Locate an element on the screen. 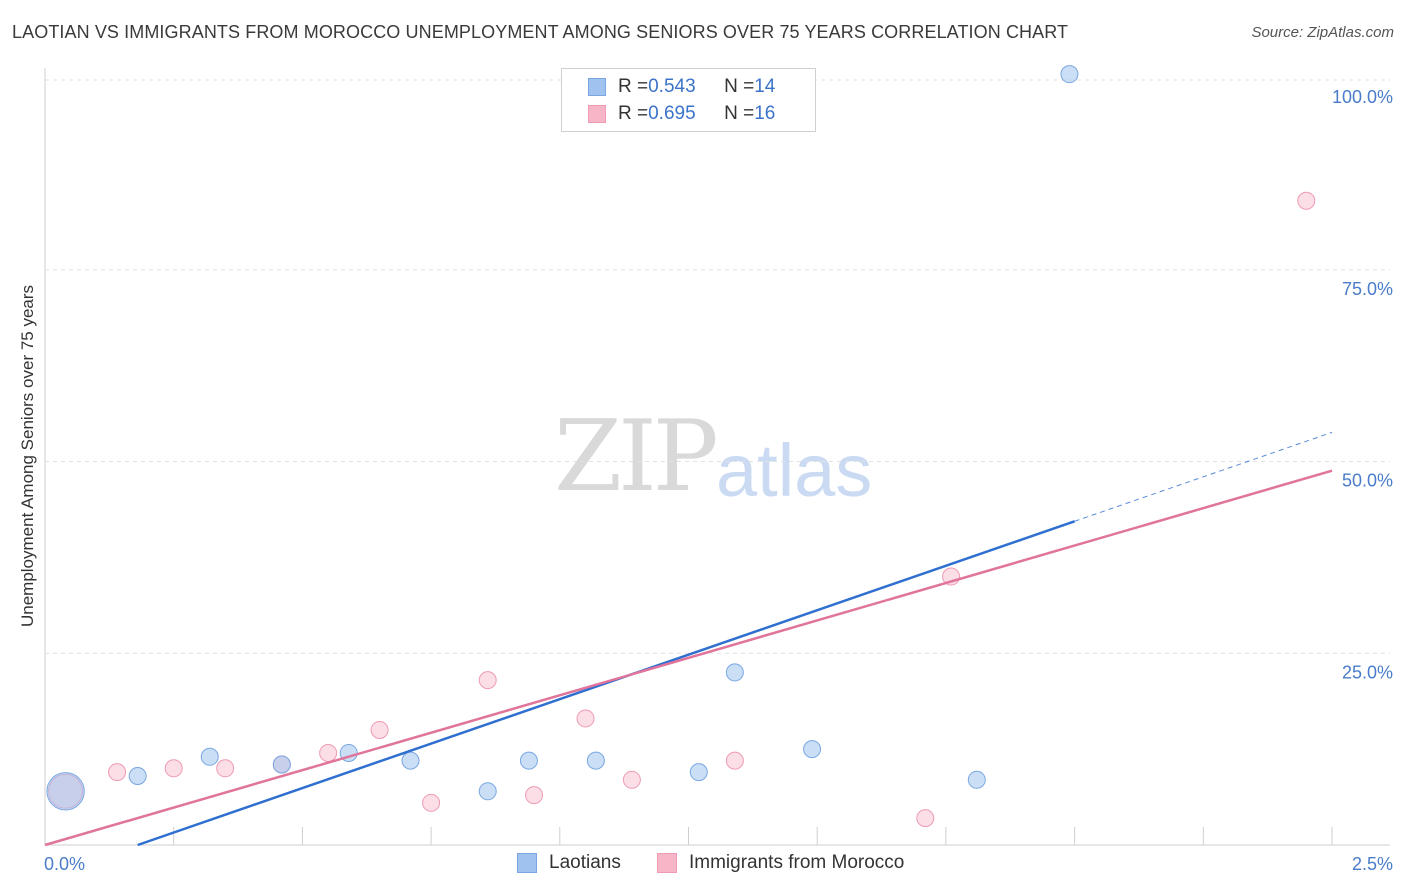 The height and width of the screenshot is (892, 1406). watermark-zip: ZIP is located at coordinates (636, 457).